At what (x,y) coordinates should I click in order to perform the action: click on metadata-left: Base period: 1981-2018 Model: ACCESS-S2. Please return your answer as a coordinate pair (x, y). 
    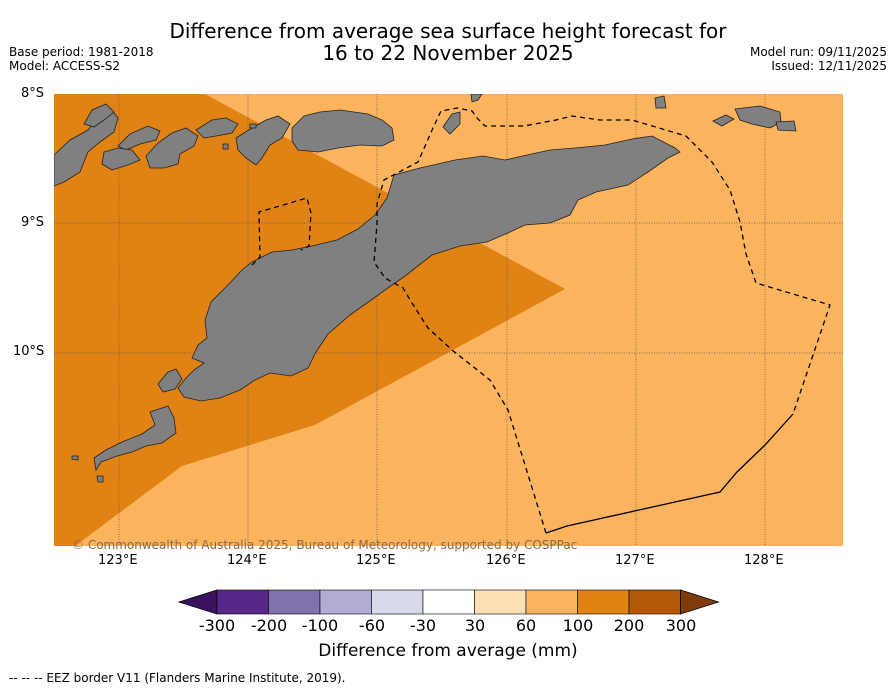
    Looking at the image, I should click on (81, 59).